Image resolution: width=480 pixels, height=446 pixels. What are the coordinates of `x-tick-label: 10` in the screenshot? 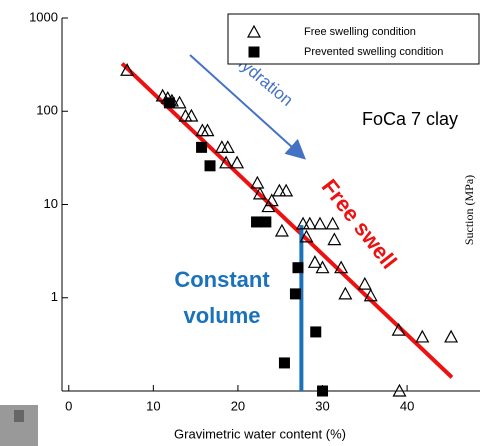 It's located at (153, 405).